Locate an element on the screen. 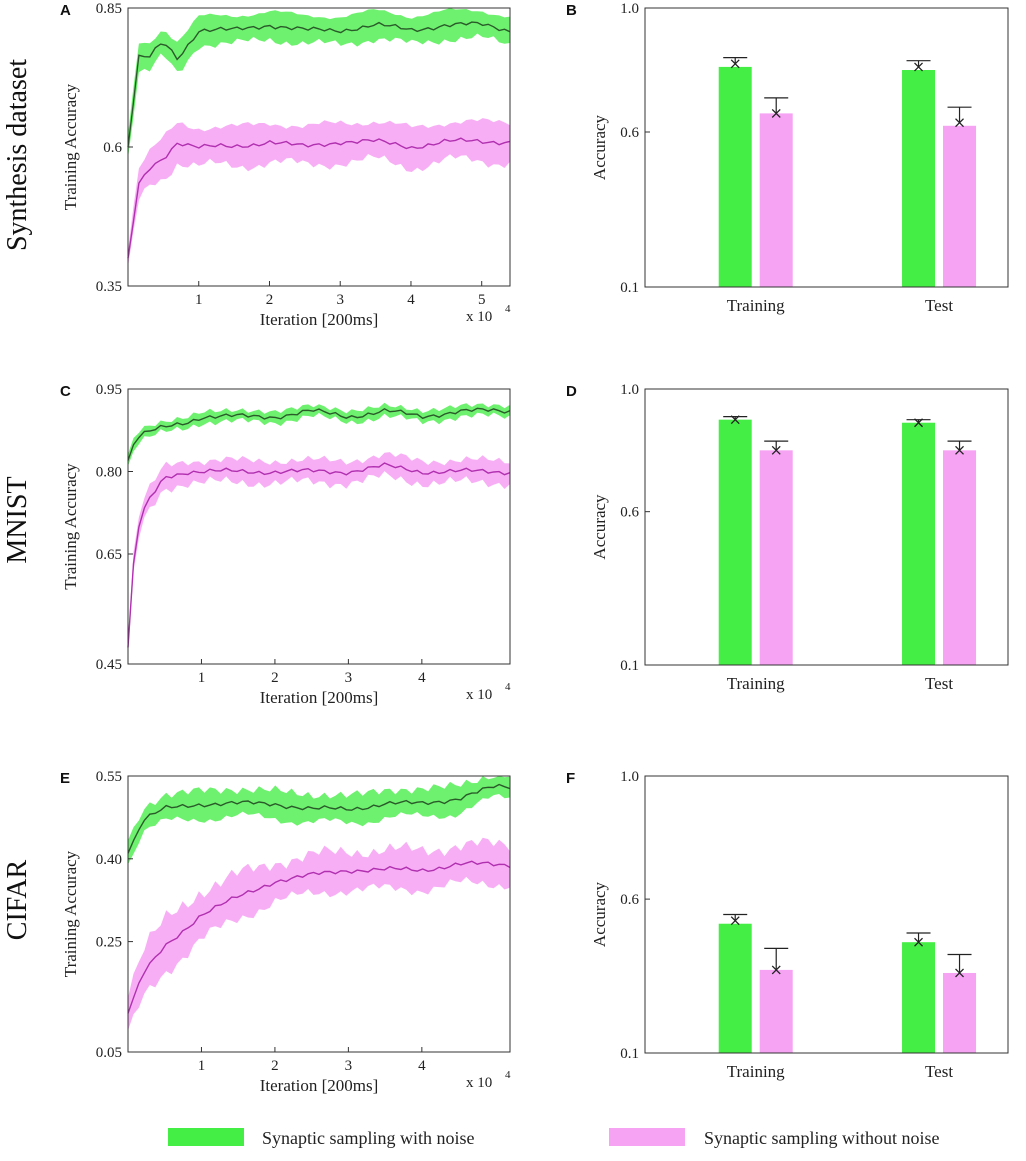 The image size is (1026, 1161). row-label-cifar: CIFAR is located at coordinates (17, 899).